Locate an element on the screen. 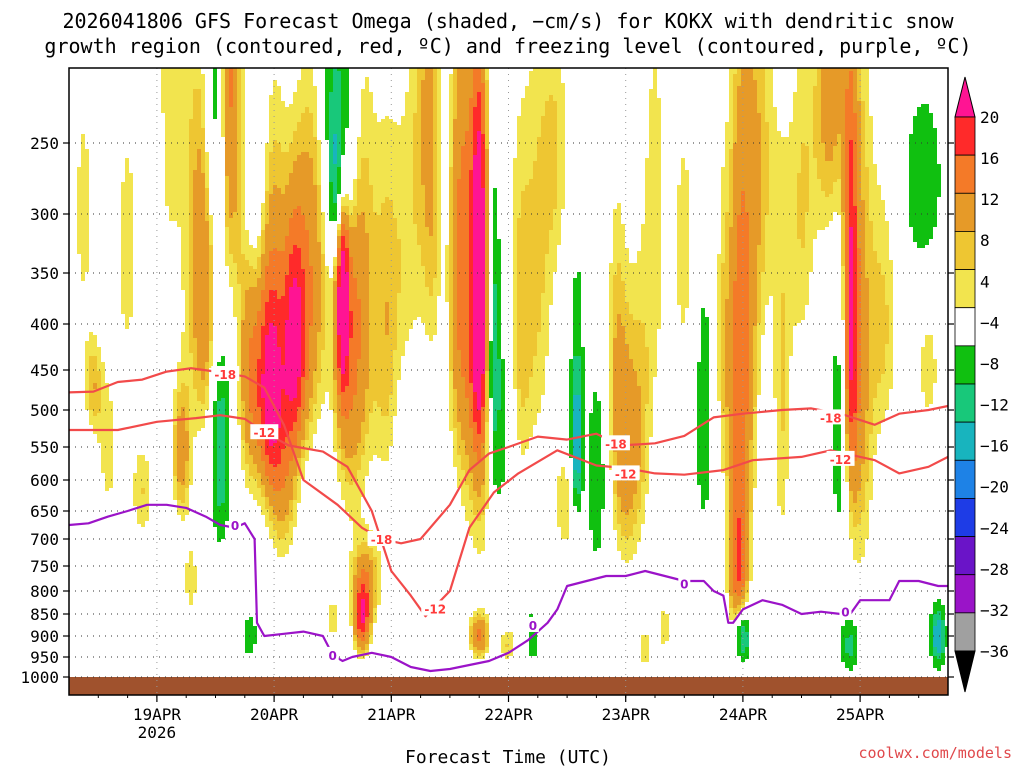 This screenshot has width=1024, height=768. contour-label-bg is located at coordinates (830, 417).